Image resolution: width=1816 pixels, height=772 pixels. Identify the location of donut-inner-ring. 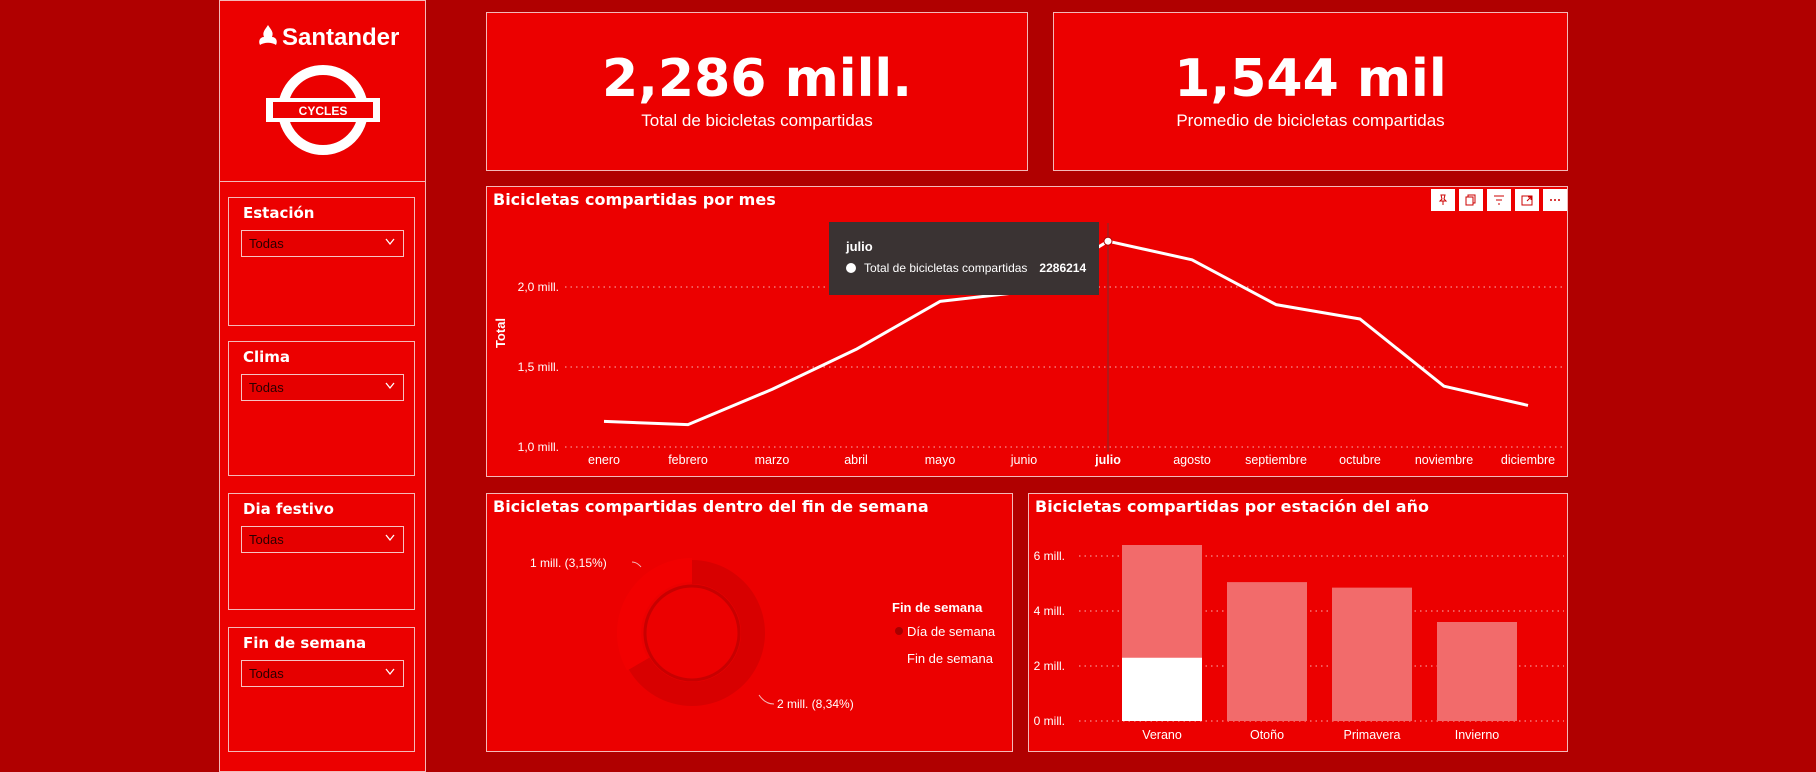
(692, 633).